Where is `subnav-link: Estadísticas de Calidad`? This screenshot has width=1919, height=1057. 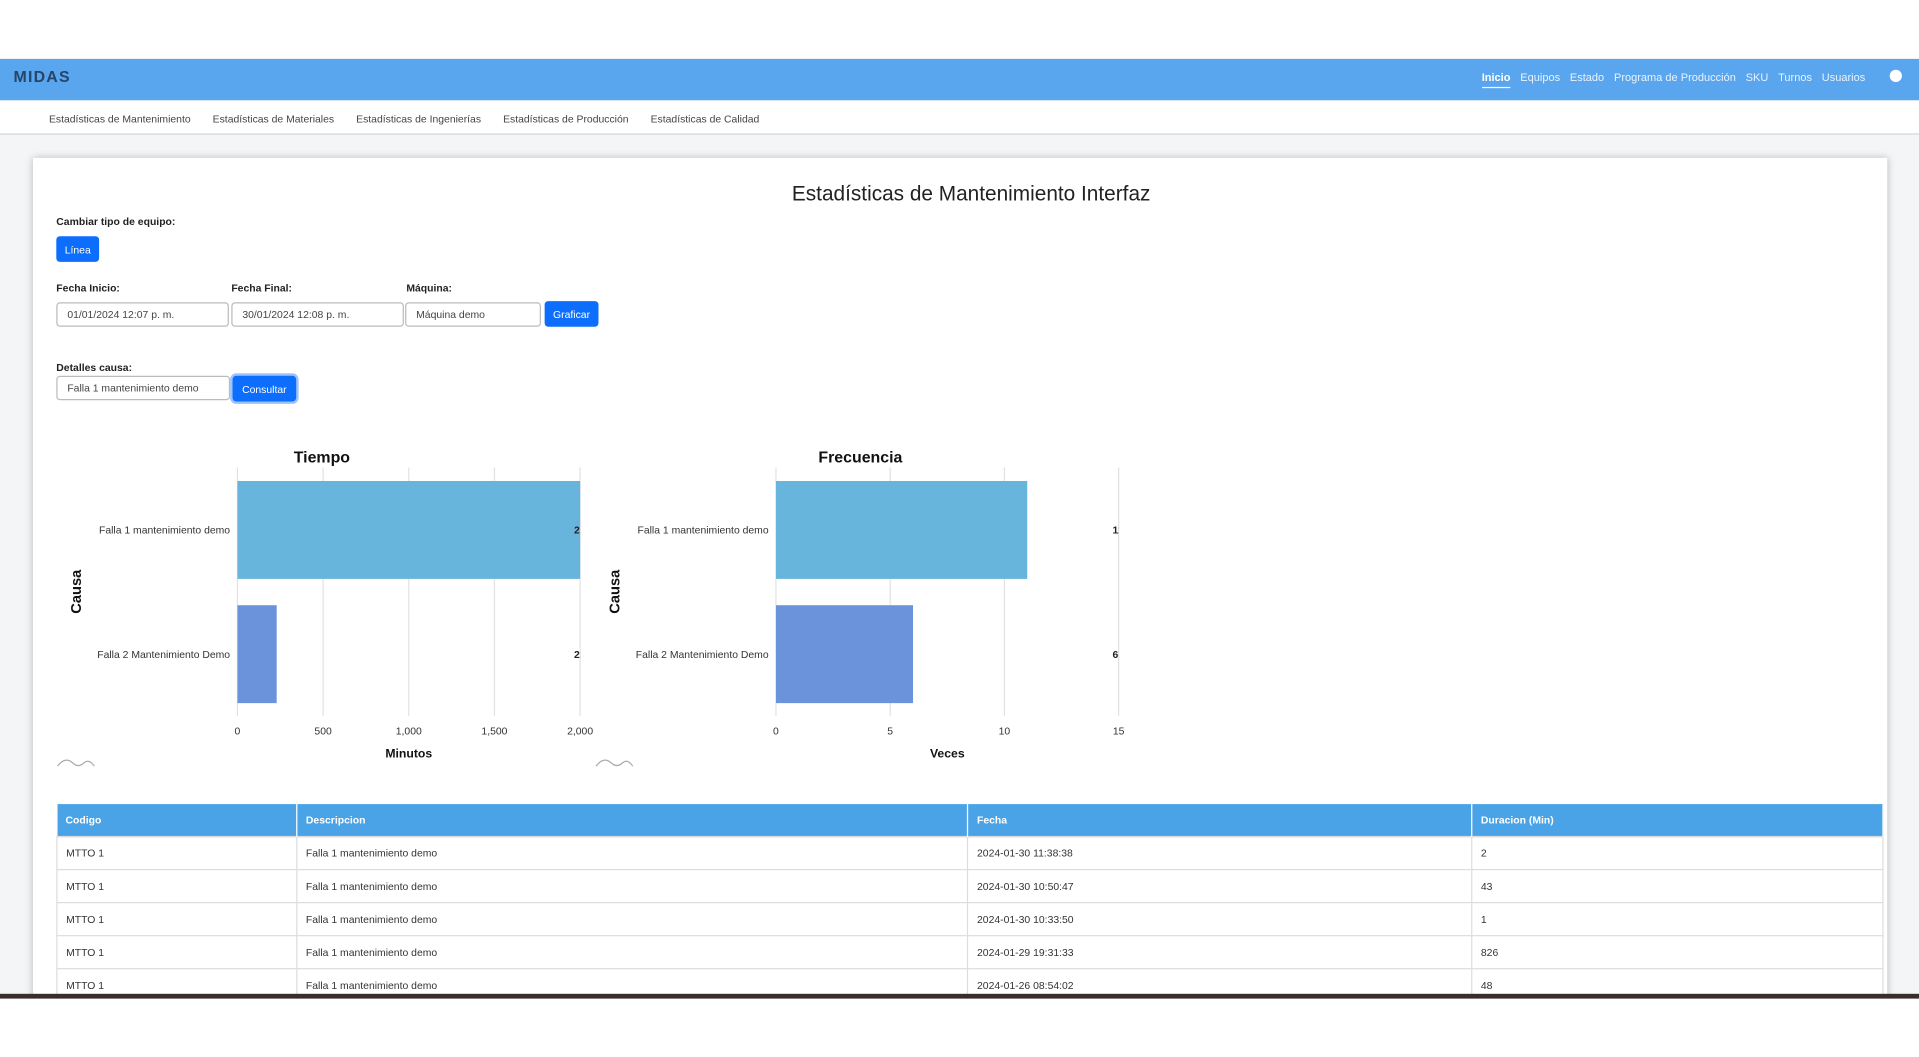
subnav-link: Estadísticas de Calidad is located at coordinates (705, 118).